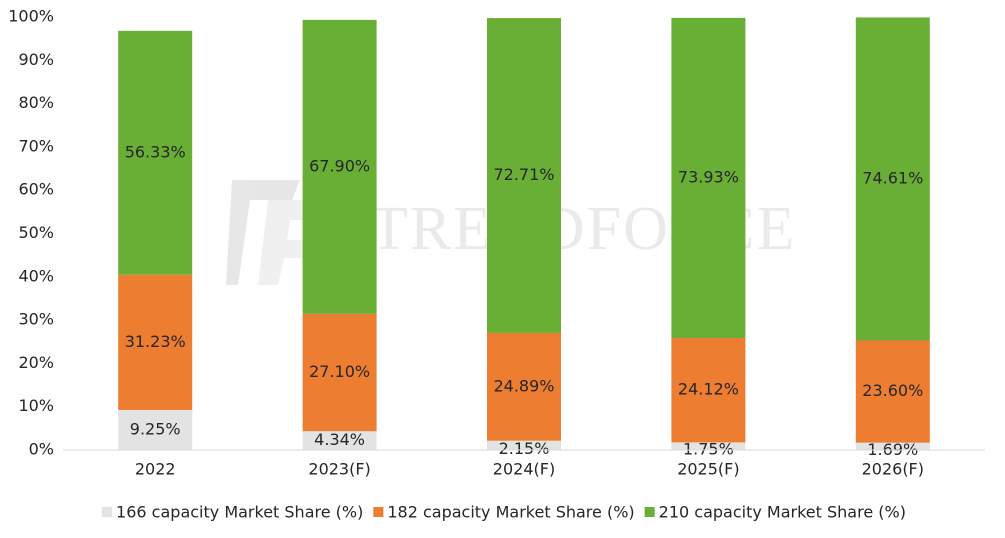 Image resolution: width=1005 pixels, height=538 pixels. I want to click on y-tick-label: 80%, so click(36, 102).